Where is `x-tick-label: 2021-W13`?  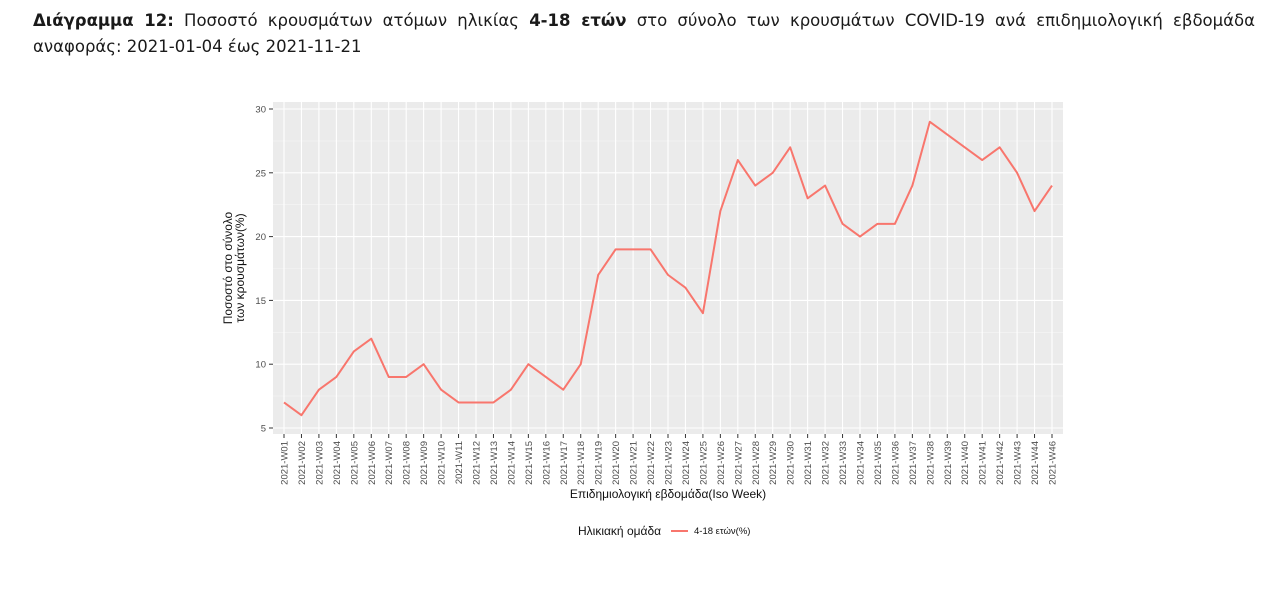 x-tick-label: 2021-W13 is located at coordinates (494, 463).